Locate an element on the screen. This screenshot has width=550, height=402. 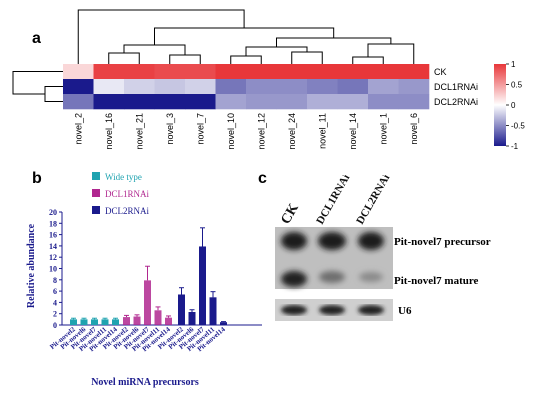
band-precursor-dcl1 is located at coordinates (332, 241).